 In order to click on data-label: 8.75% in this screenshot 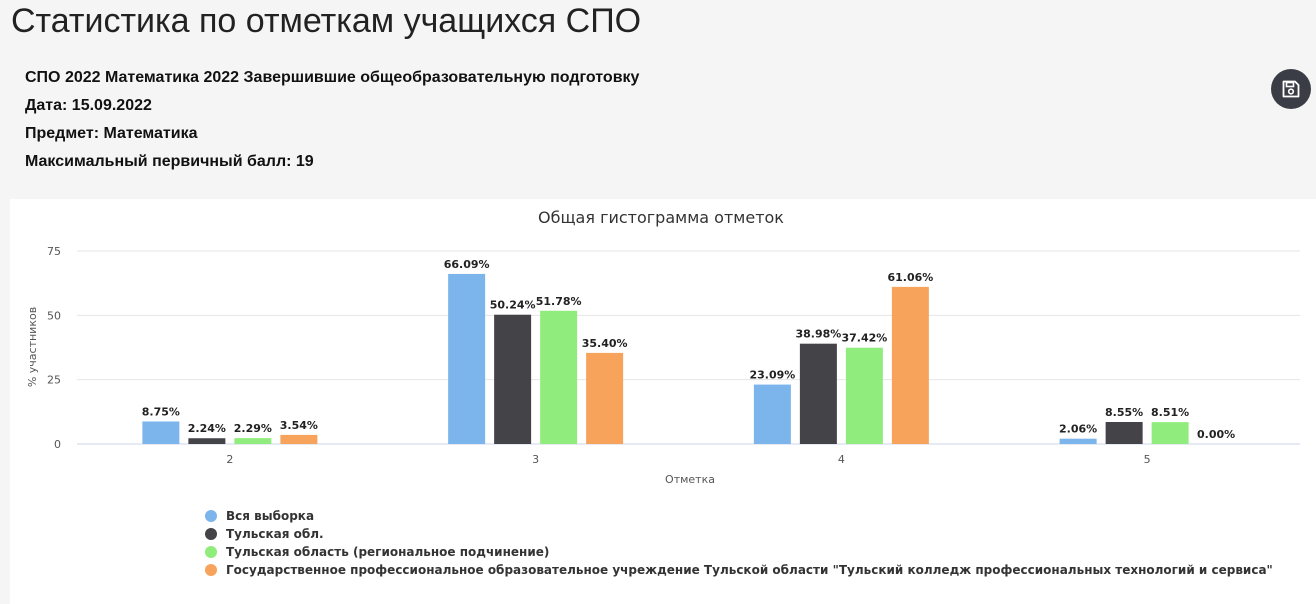, I will do `click(161, 411)`.